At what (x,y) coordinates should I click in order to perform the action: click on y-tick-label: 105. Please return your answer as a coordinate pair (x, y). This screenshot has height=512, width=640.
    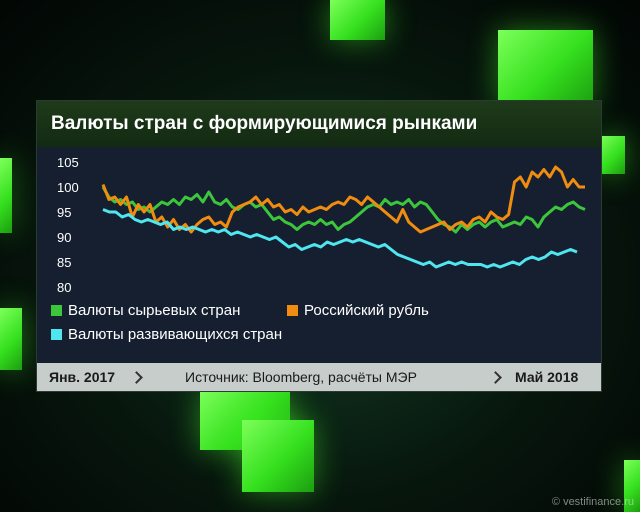
    Looking at the image, I should click on (68, 162).